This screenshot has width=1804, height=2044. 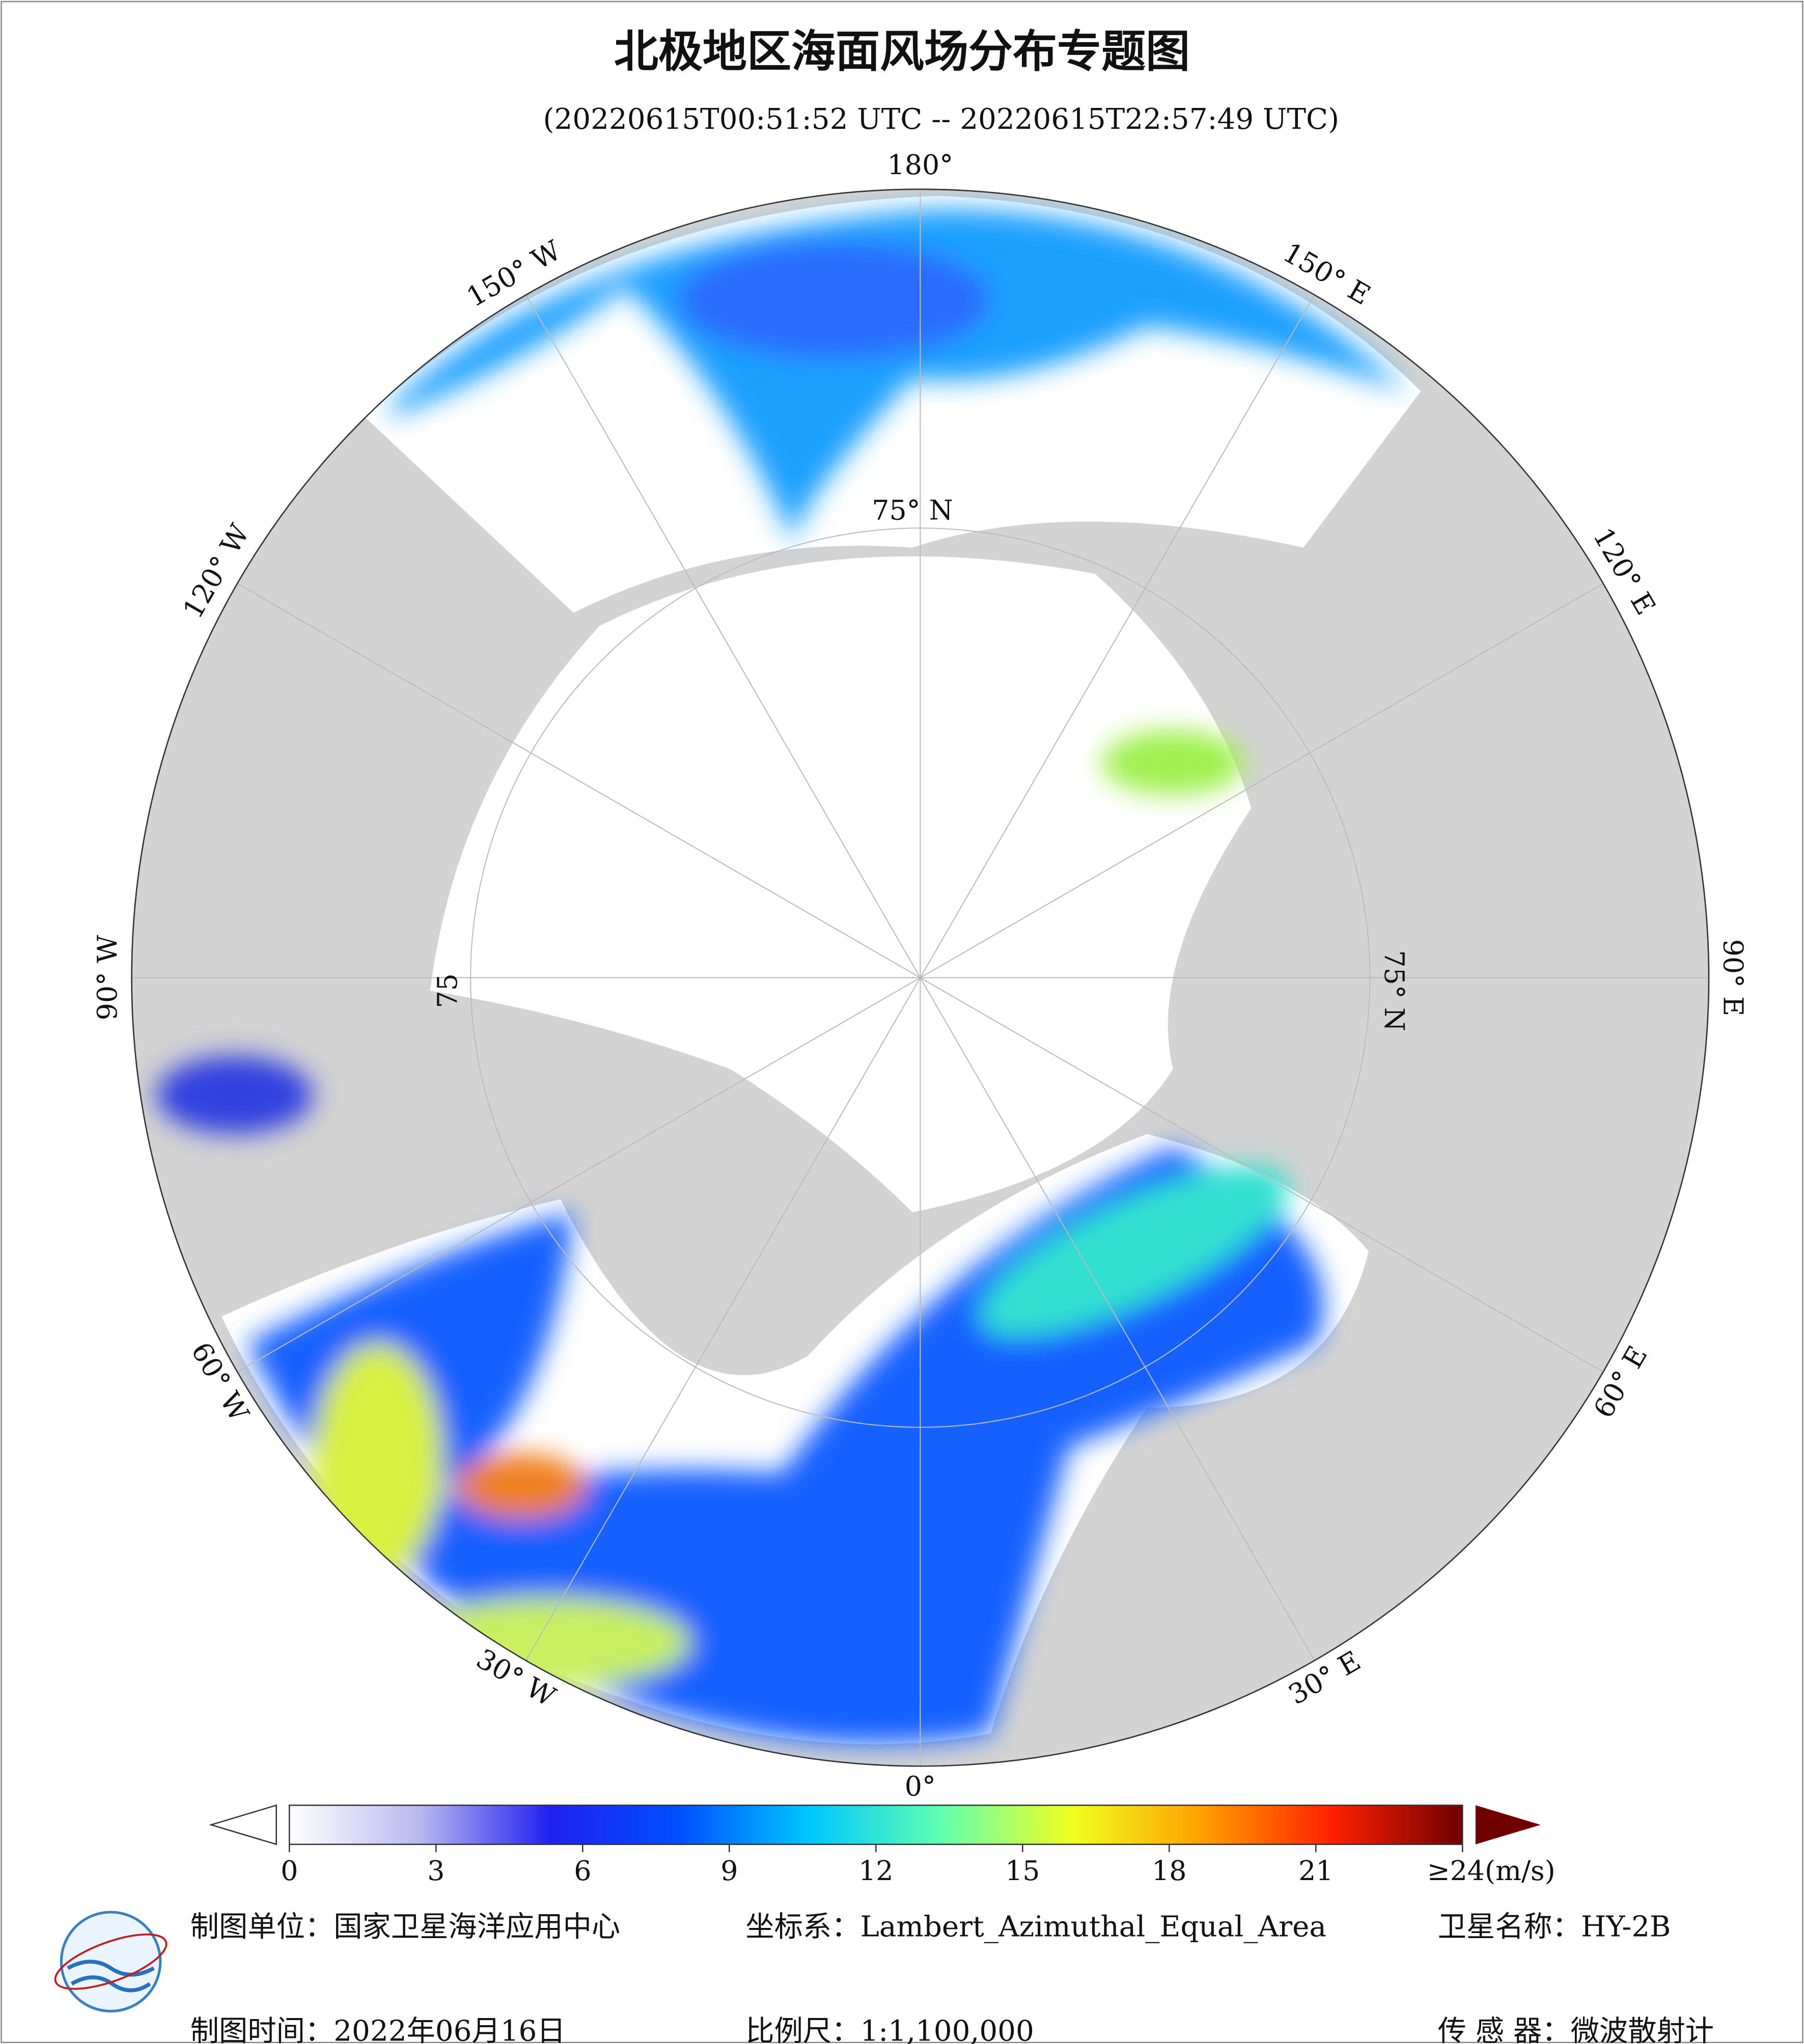 I want to click on longitude-label: 90° E, so click(x=1733, y=978).